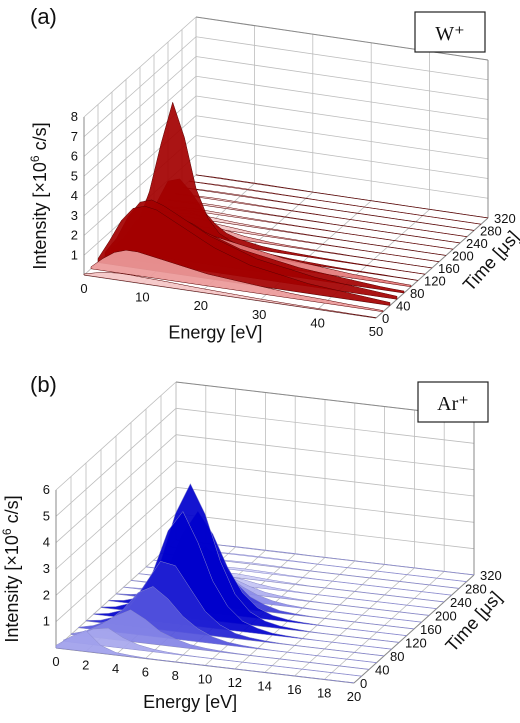 This screenshot has width=520, height=723. I want to click on y-axis-title-exponent: 6, so click(35, 158).